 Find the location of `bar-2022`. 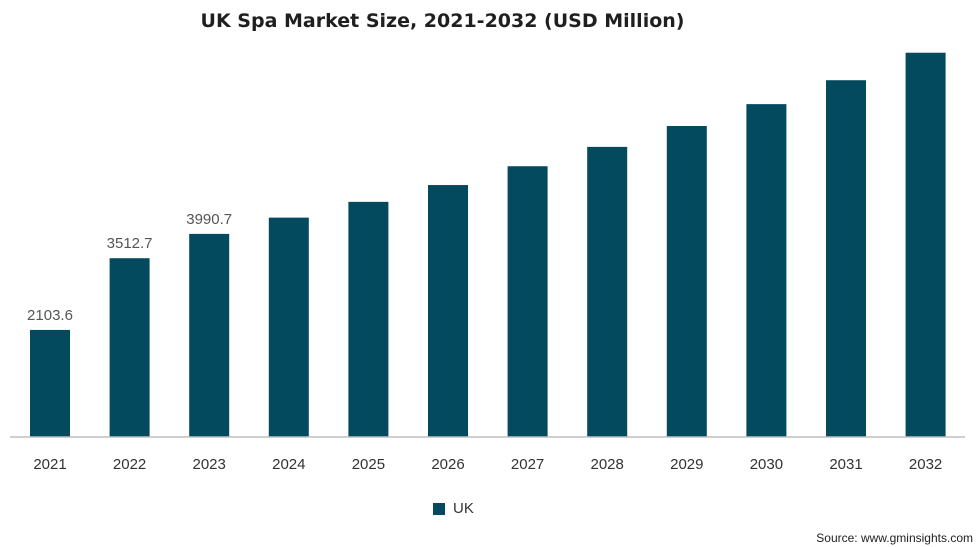

bar-2022 is located at coordinates (129, 347).